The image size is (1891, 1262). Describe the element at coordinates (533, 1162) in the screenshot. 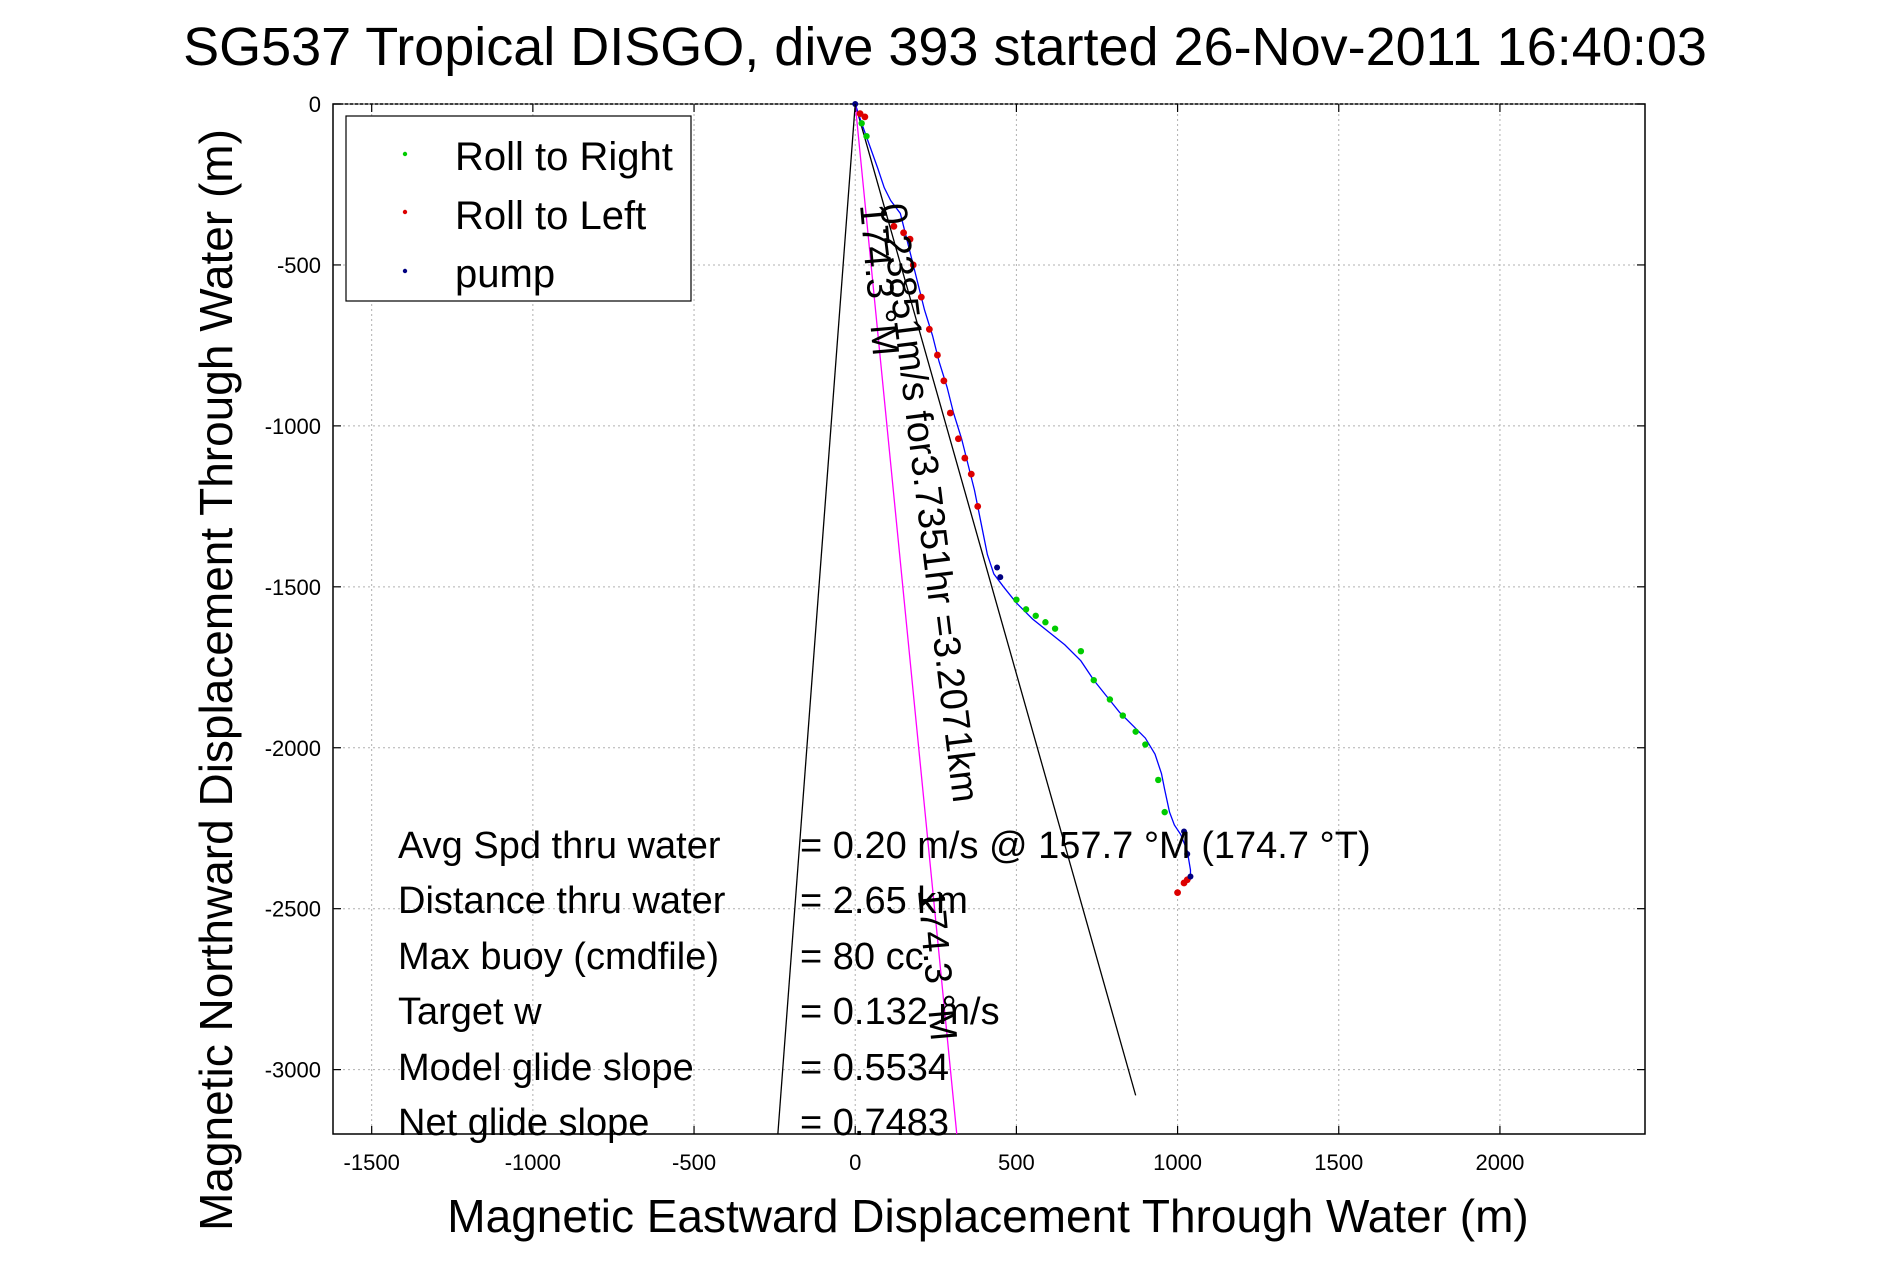

I see `x-tick-label: -1000` at that location.